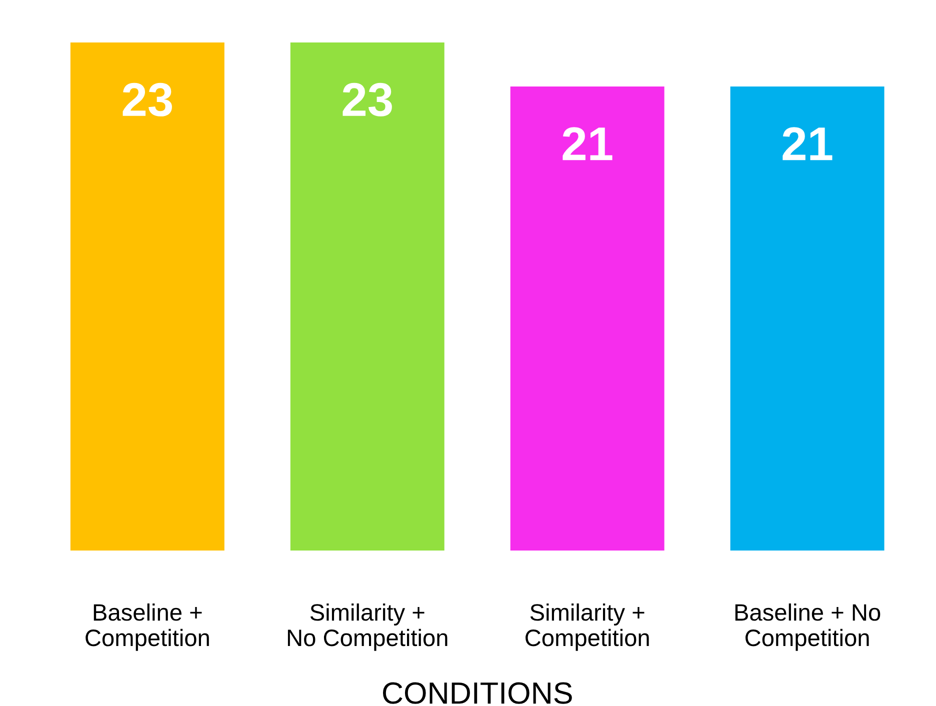 This screenshot has height=706, width=936. What do you see at coordinates (147, 627) in the screenshot?
I see `x-tick-label: Baseline + Competition` at bounding box center [147, 627].